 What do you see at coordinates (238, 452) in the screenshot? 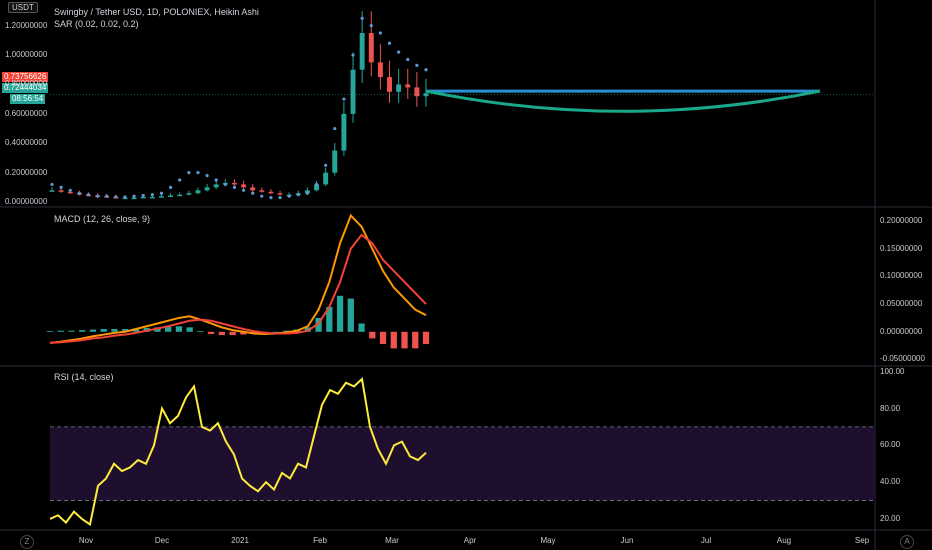
I see `rsi-line` at bounding box center [238, 452].